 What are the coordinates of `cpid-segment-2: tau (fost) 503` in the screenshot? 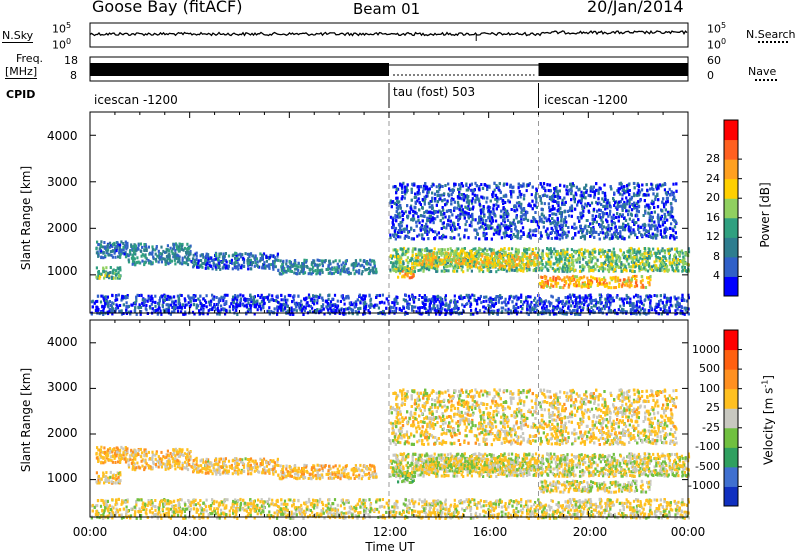 It's located at (434, 92).